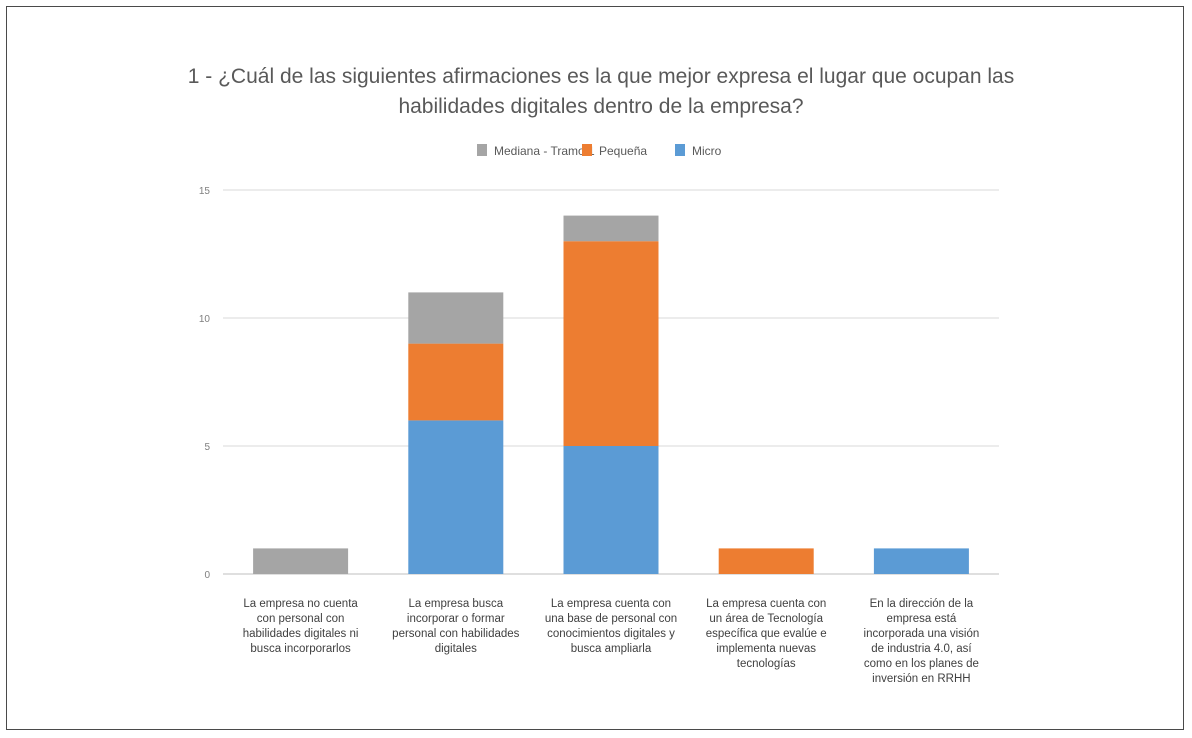  Describe the element at coordinates (301, 619) in the screenshot. I see `x-category-label-line: con personal con` at that location.